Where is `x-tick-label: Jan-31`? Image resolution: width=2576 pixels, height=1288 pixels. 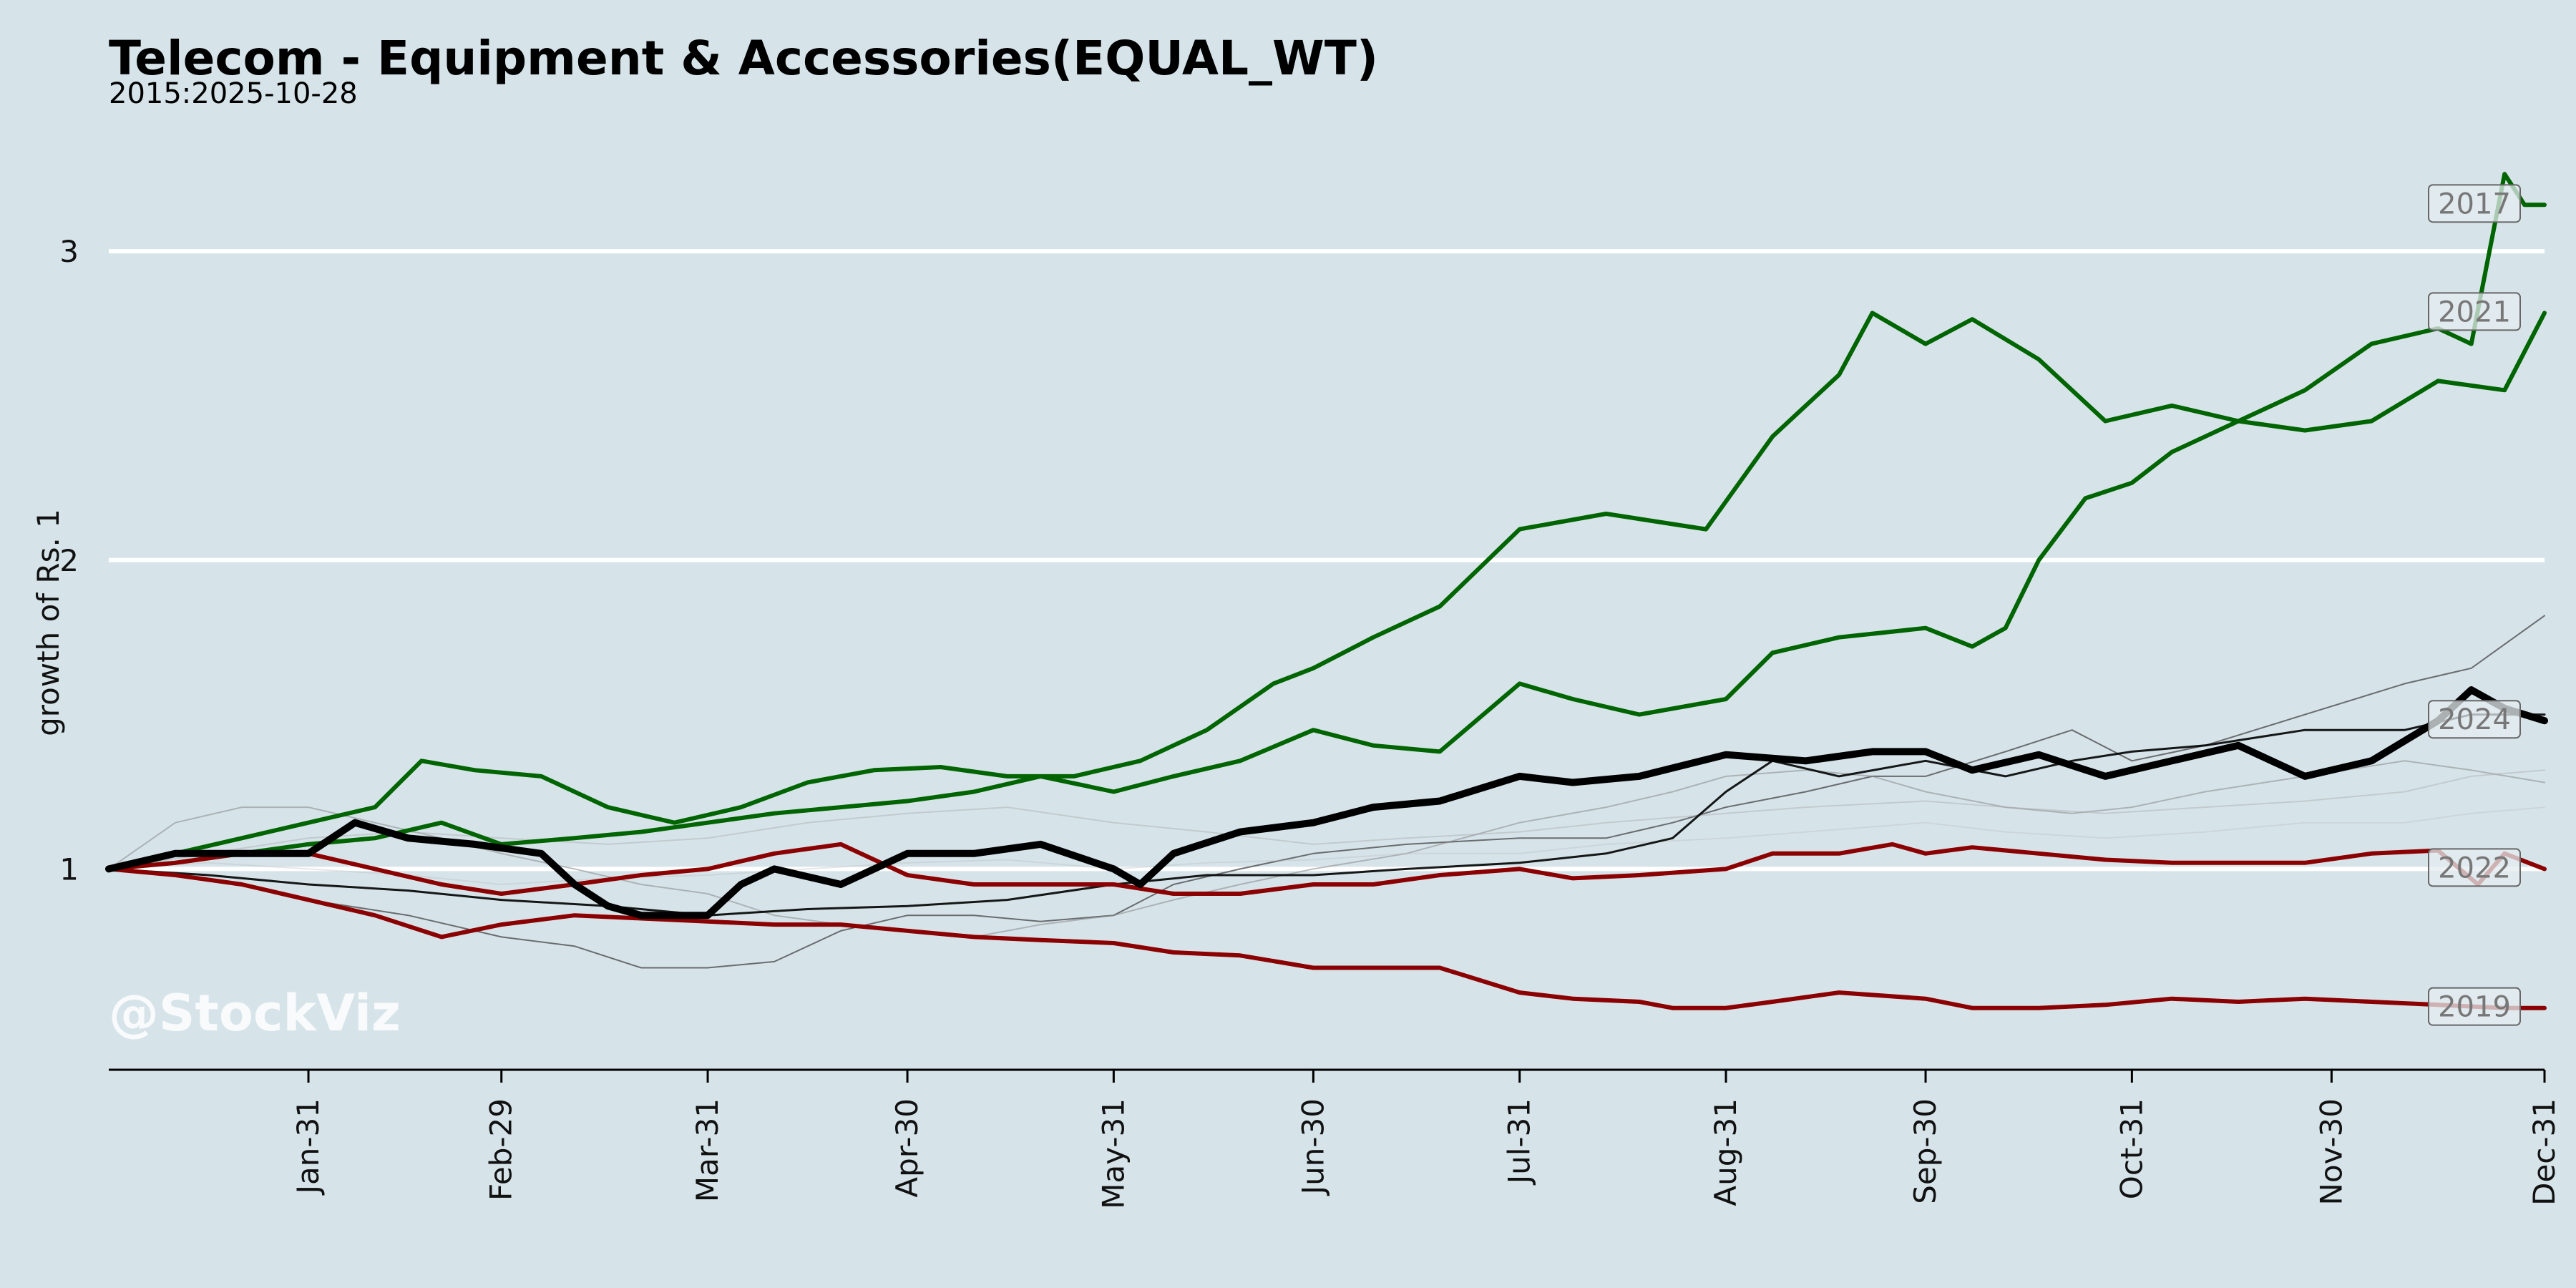
x-tick-label: Jan-31 is located at coordinates (308, 1147).